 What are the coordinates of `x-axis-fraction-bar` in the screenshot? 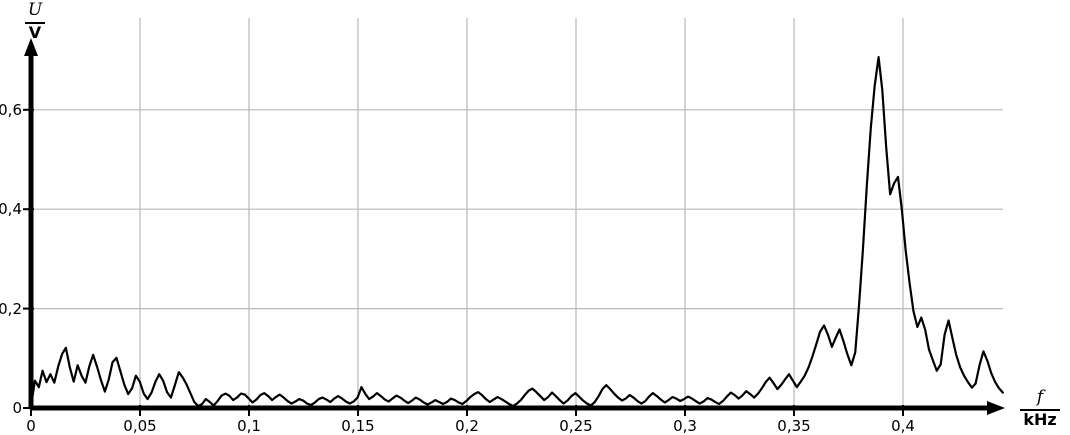 It's located at (1040, 409).